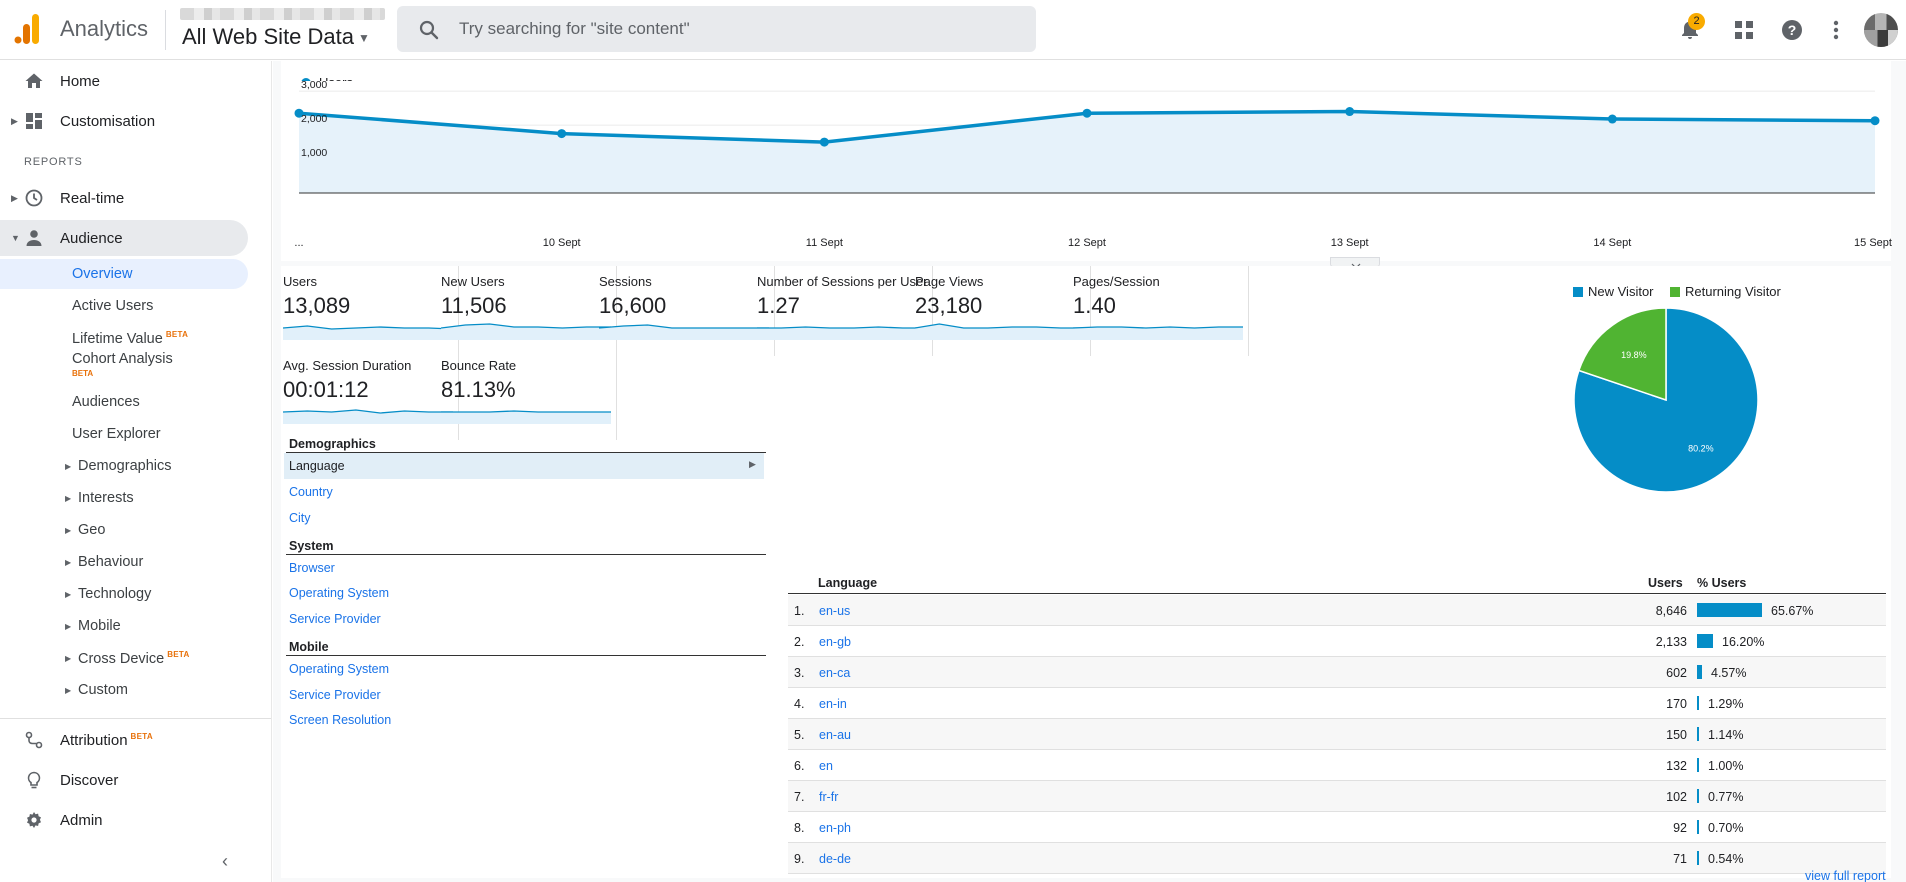 This screenshot has width=1906, height=882. I want to click on users-value: 102, so click(1676, 797).